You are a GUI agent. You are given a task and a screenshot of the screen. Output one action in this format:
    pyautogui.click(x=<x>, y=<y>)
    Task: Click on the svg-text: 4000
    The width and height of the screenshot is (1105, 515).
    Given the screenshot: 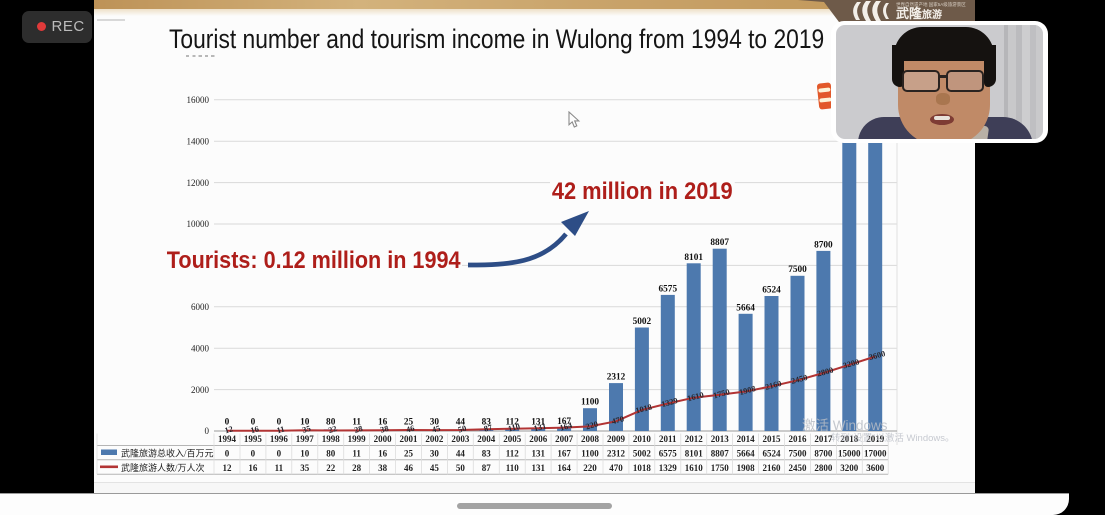 What is the action you would take?
    pyautogui.click(x=200, y=348)
    